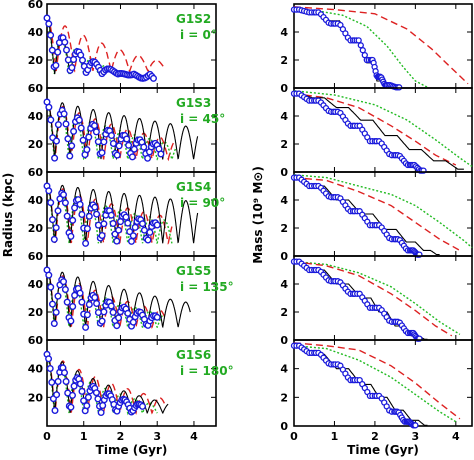 This screenshot has height=460, width=474. Describe the element at coordinates (193, 355) in the screenshot. I see `panel-name-label: G1S6` at that location.